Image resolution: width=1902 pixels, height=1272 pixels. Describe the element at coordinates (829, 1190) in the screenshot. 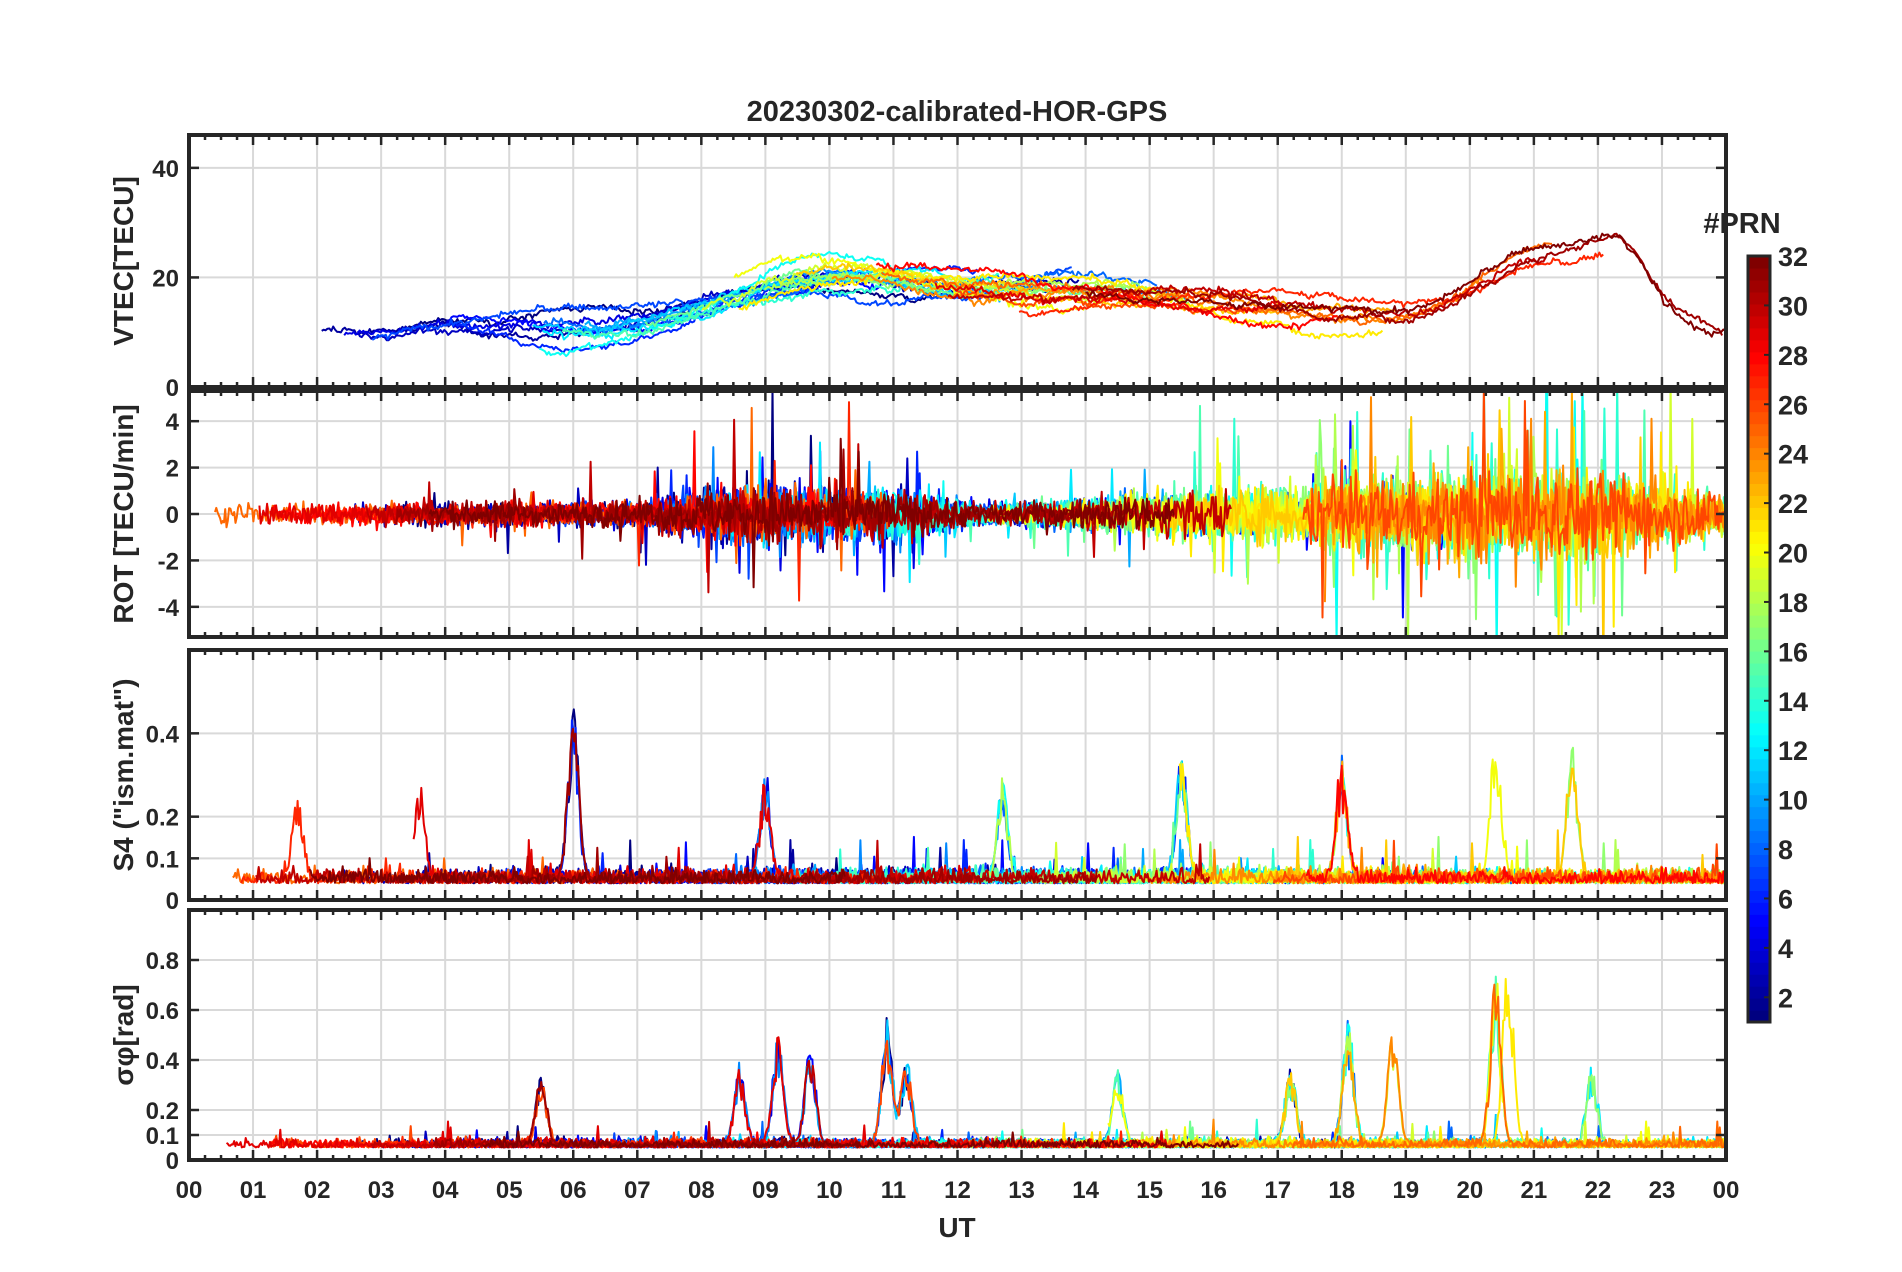

I see `x-tick-label: 10` at that location.